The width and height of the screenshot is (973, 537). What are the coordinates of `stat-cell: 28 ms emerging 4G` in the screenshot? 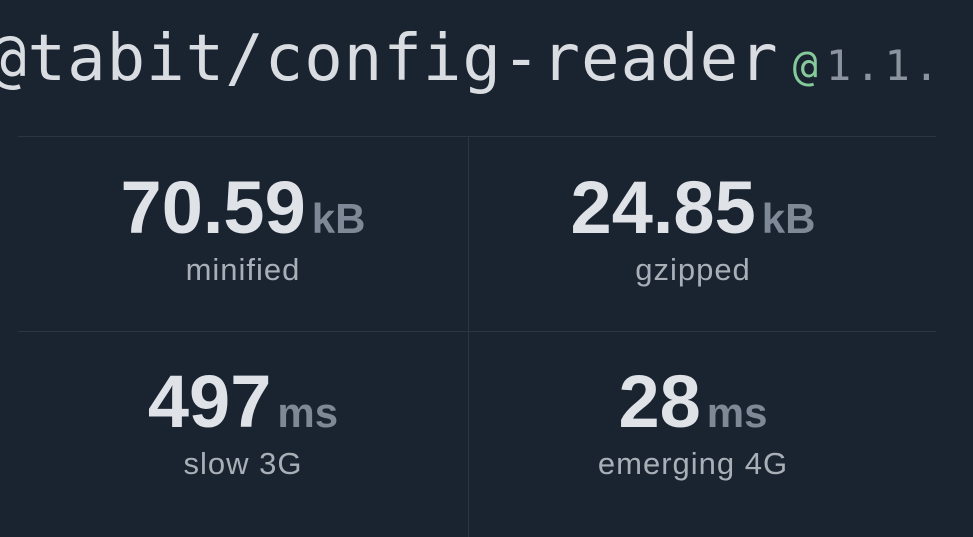 It's located at (693, 420).